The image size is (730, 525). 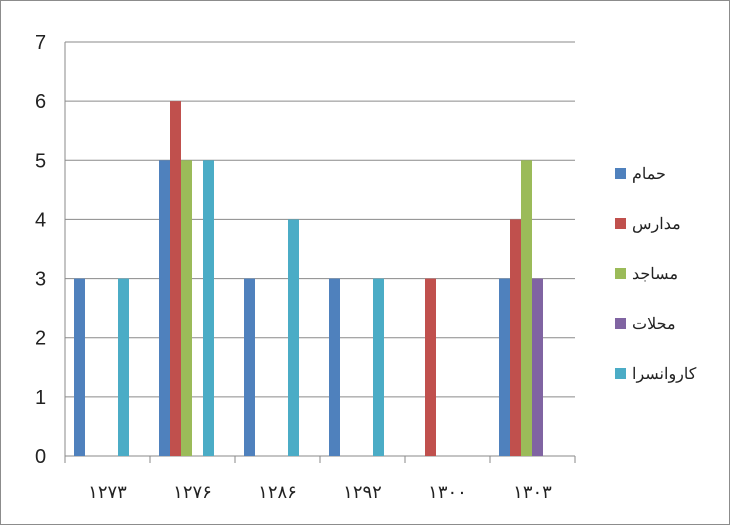 I want to click on legend-swatch-madares, so click(x=620, y=223).